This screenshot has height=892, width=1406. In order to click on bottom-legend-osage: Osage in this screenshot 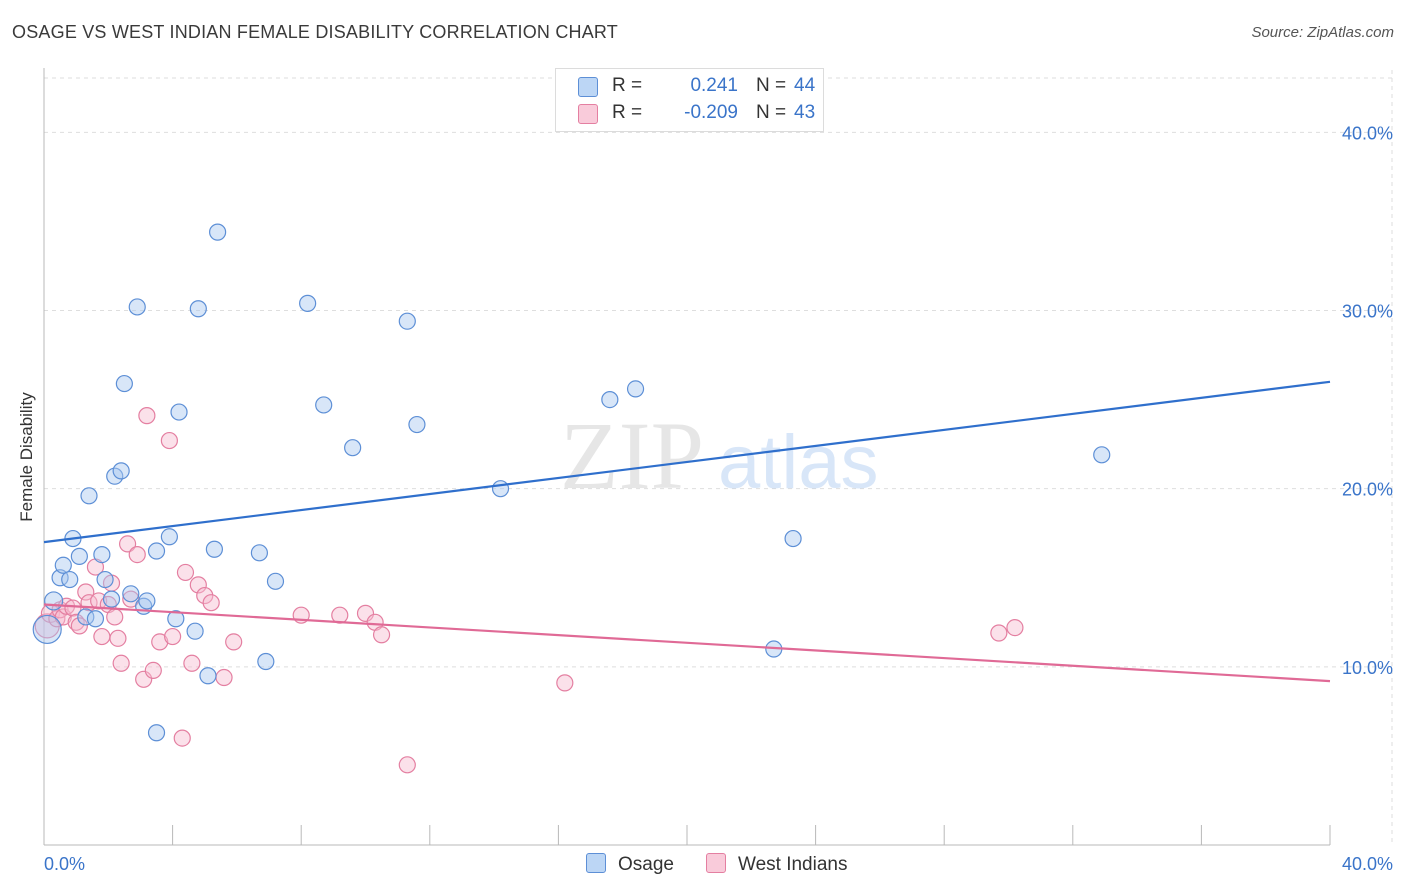, I will do `click(630, 864)`.